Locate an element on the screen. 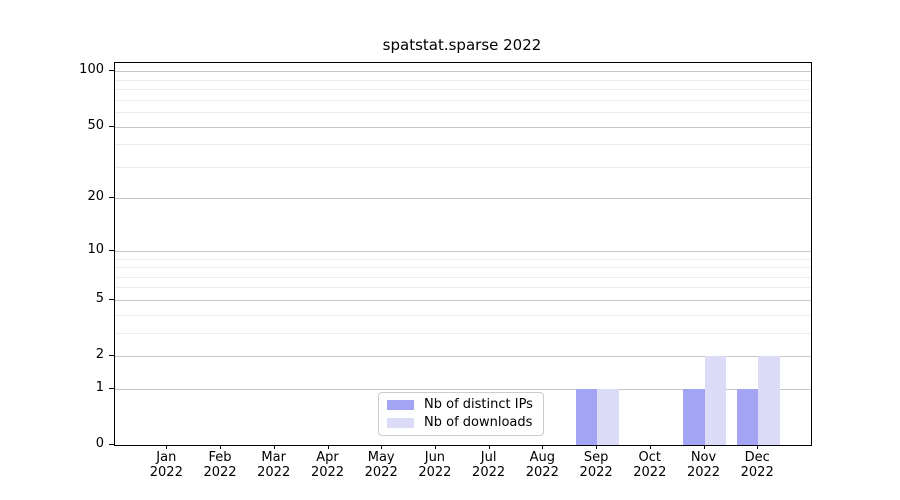 The image size is (900, 500). legend-item: Nb of downloads is located at coordinates (461, 423).